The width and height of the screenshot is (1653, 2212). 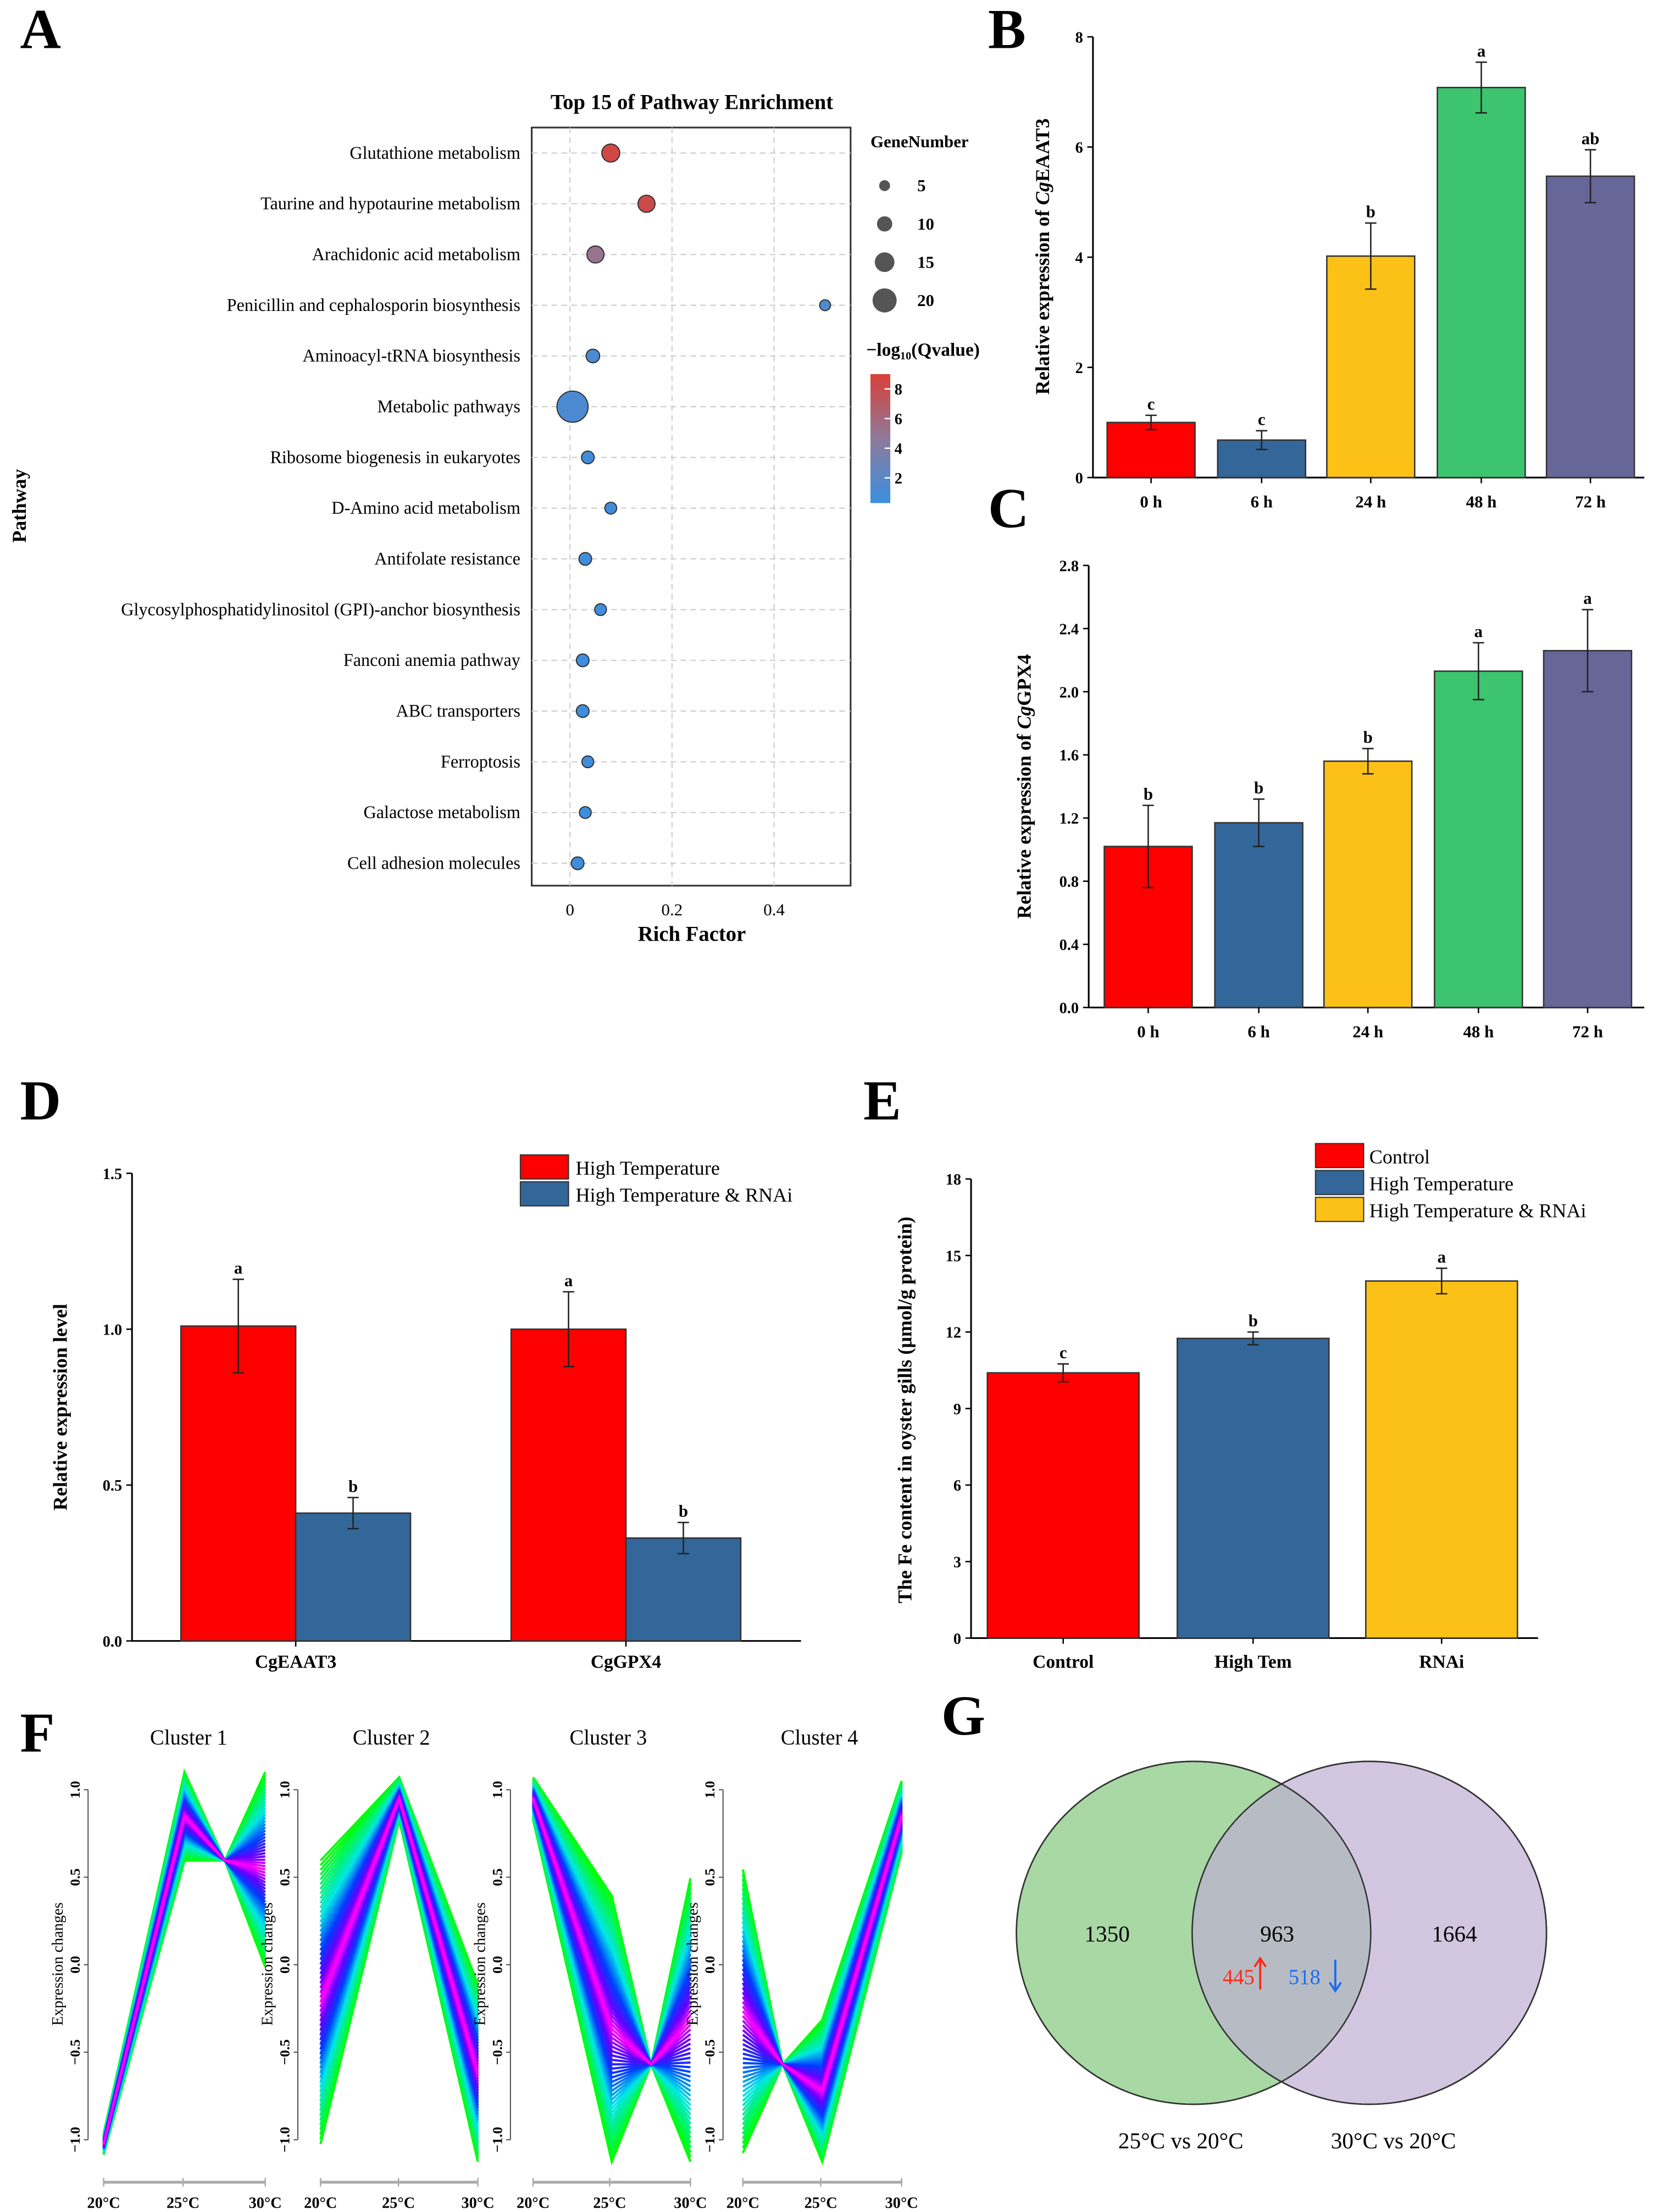 What do you see at coordinates (925, 224) in the screenshot?
I see `size-legend-label: 10` at bounding box center [925, 224].